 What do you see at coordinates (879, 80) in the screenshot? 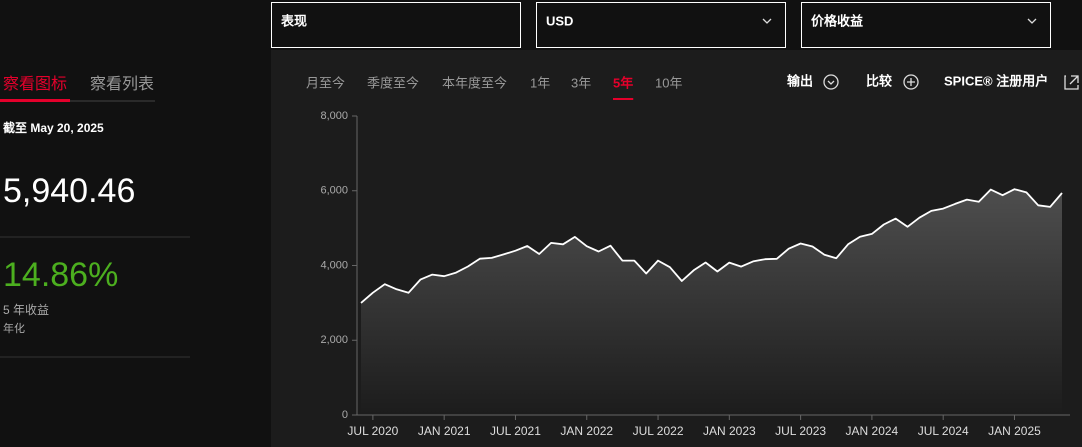
I see `action-button: 比较` at bounding box center [879, 80].